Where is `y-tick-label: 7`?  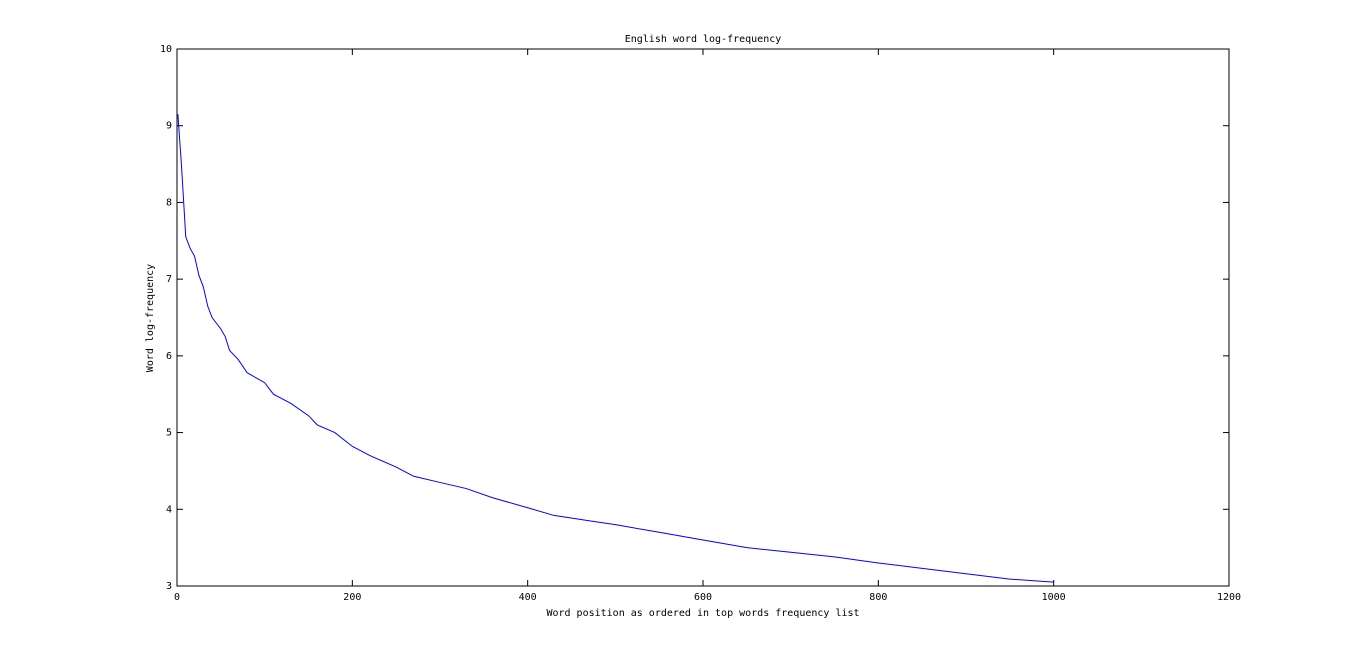
y-tick-label: 7 is located at coordinates (169, 279).